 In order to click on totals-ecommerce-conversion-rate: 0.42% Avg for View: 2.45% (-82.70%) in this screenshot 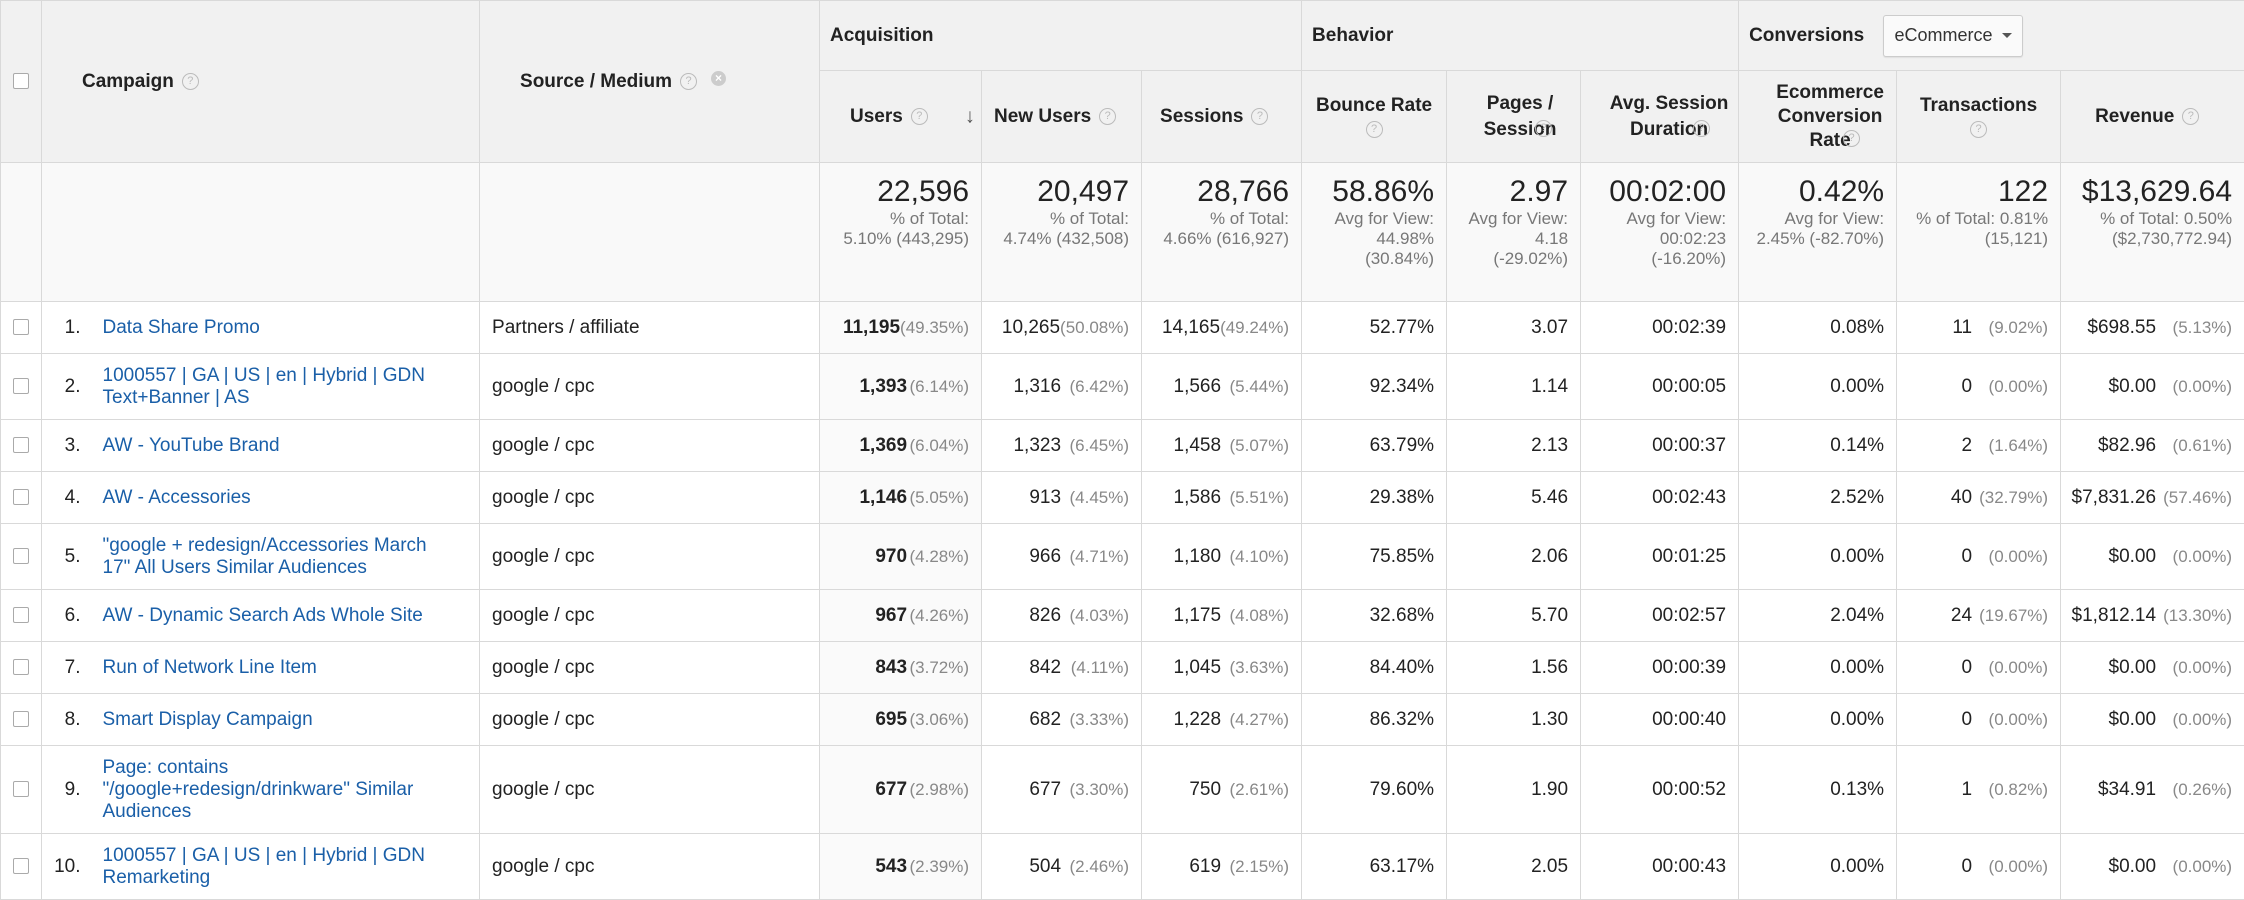, I will do `click(1818, 232)`.